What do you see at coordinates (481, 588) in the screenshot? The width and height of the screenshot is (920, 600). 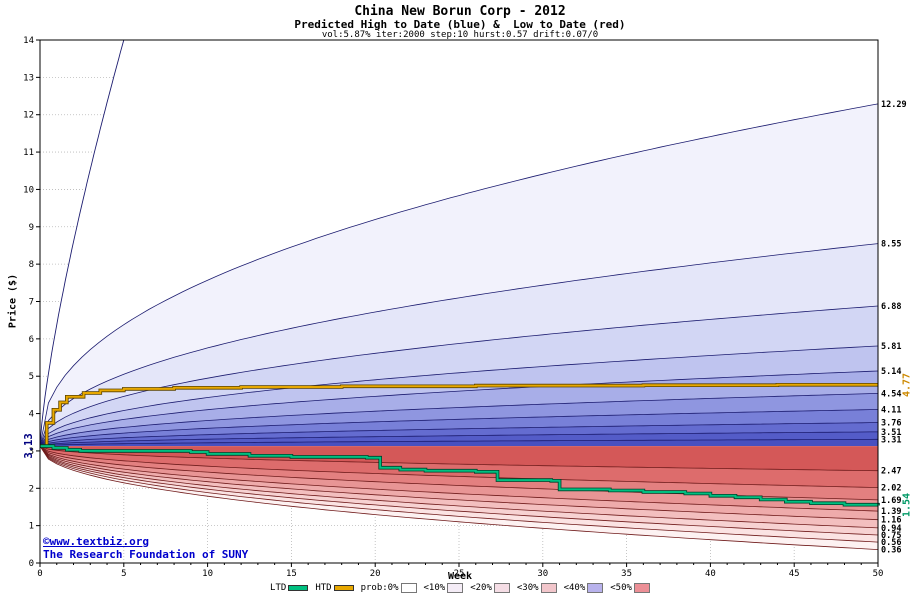 I see `legend-lt20-label: <20%` at bounding box center [481, 588].